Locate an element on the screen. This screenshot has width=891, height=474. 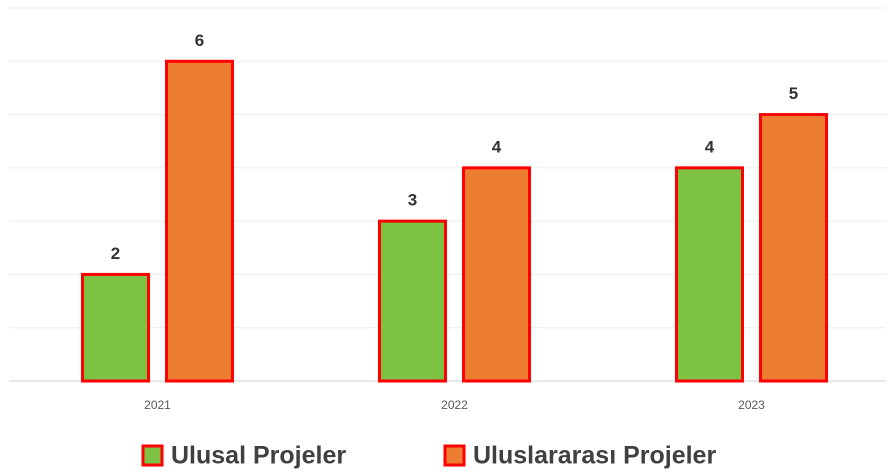
x-tick-label: 2021 is located at coordinates (157, 405).